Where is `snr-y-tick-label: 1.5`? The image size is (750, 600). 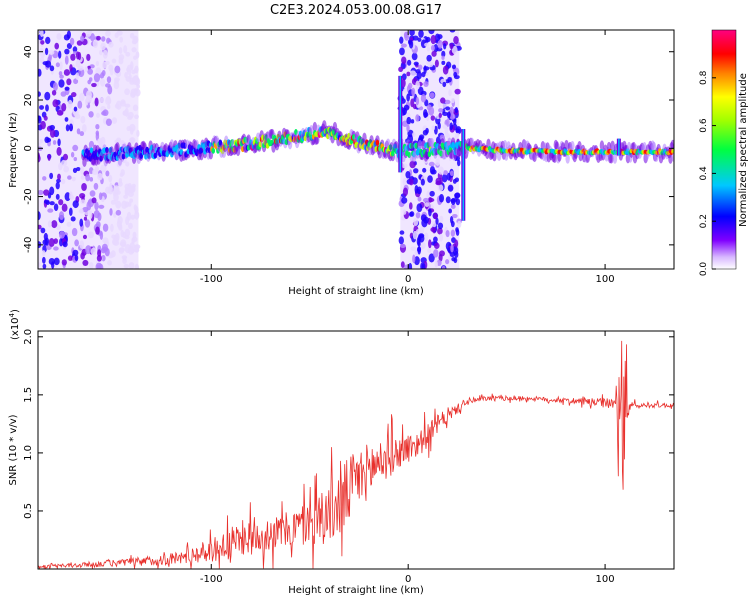 snr-y-tick-label: 1.5 is located at coordinates (28, 395).